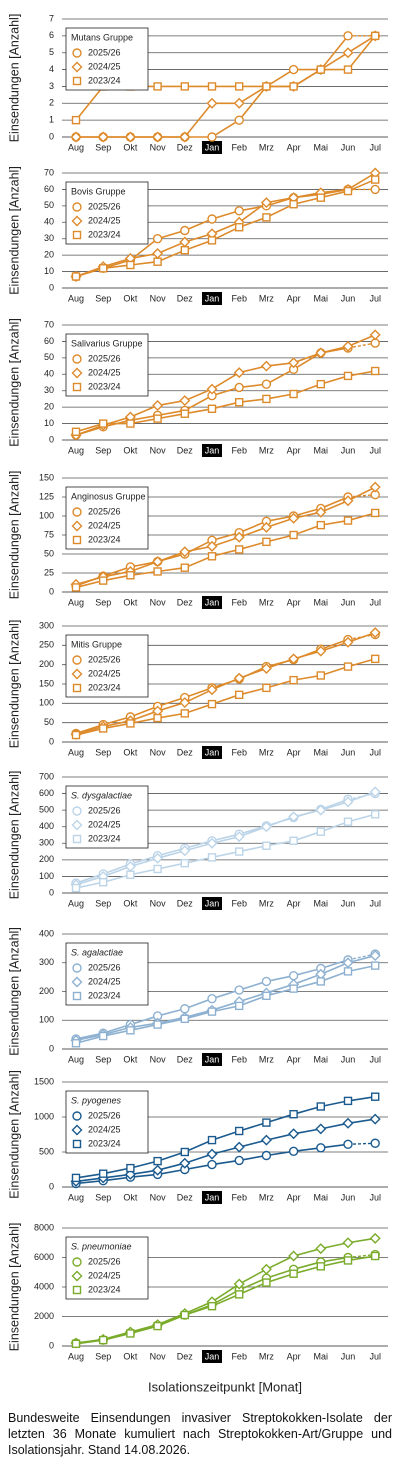 This screenshot has height=1468, width=400. Describe the element at coordinates (49, 172) in the screenshot. I see `y-tick-label: 70` at that location.